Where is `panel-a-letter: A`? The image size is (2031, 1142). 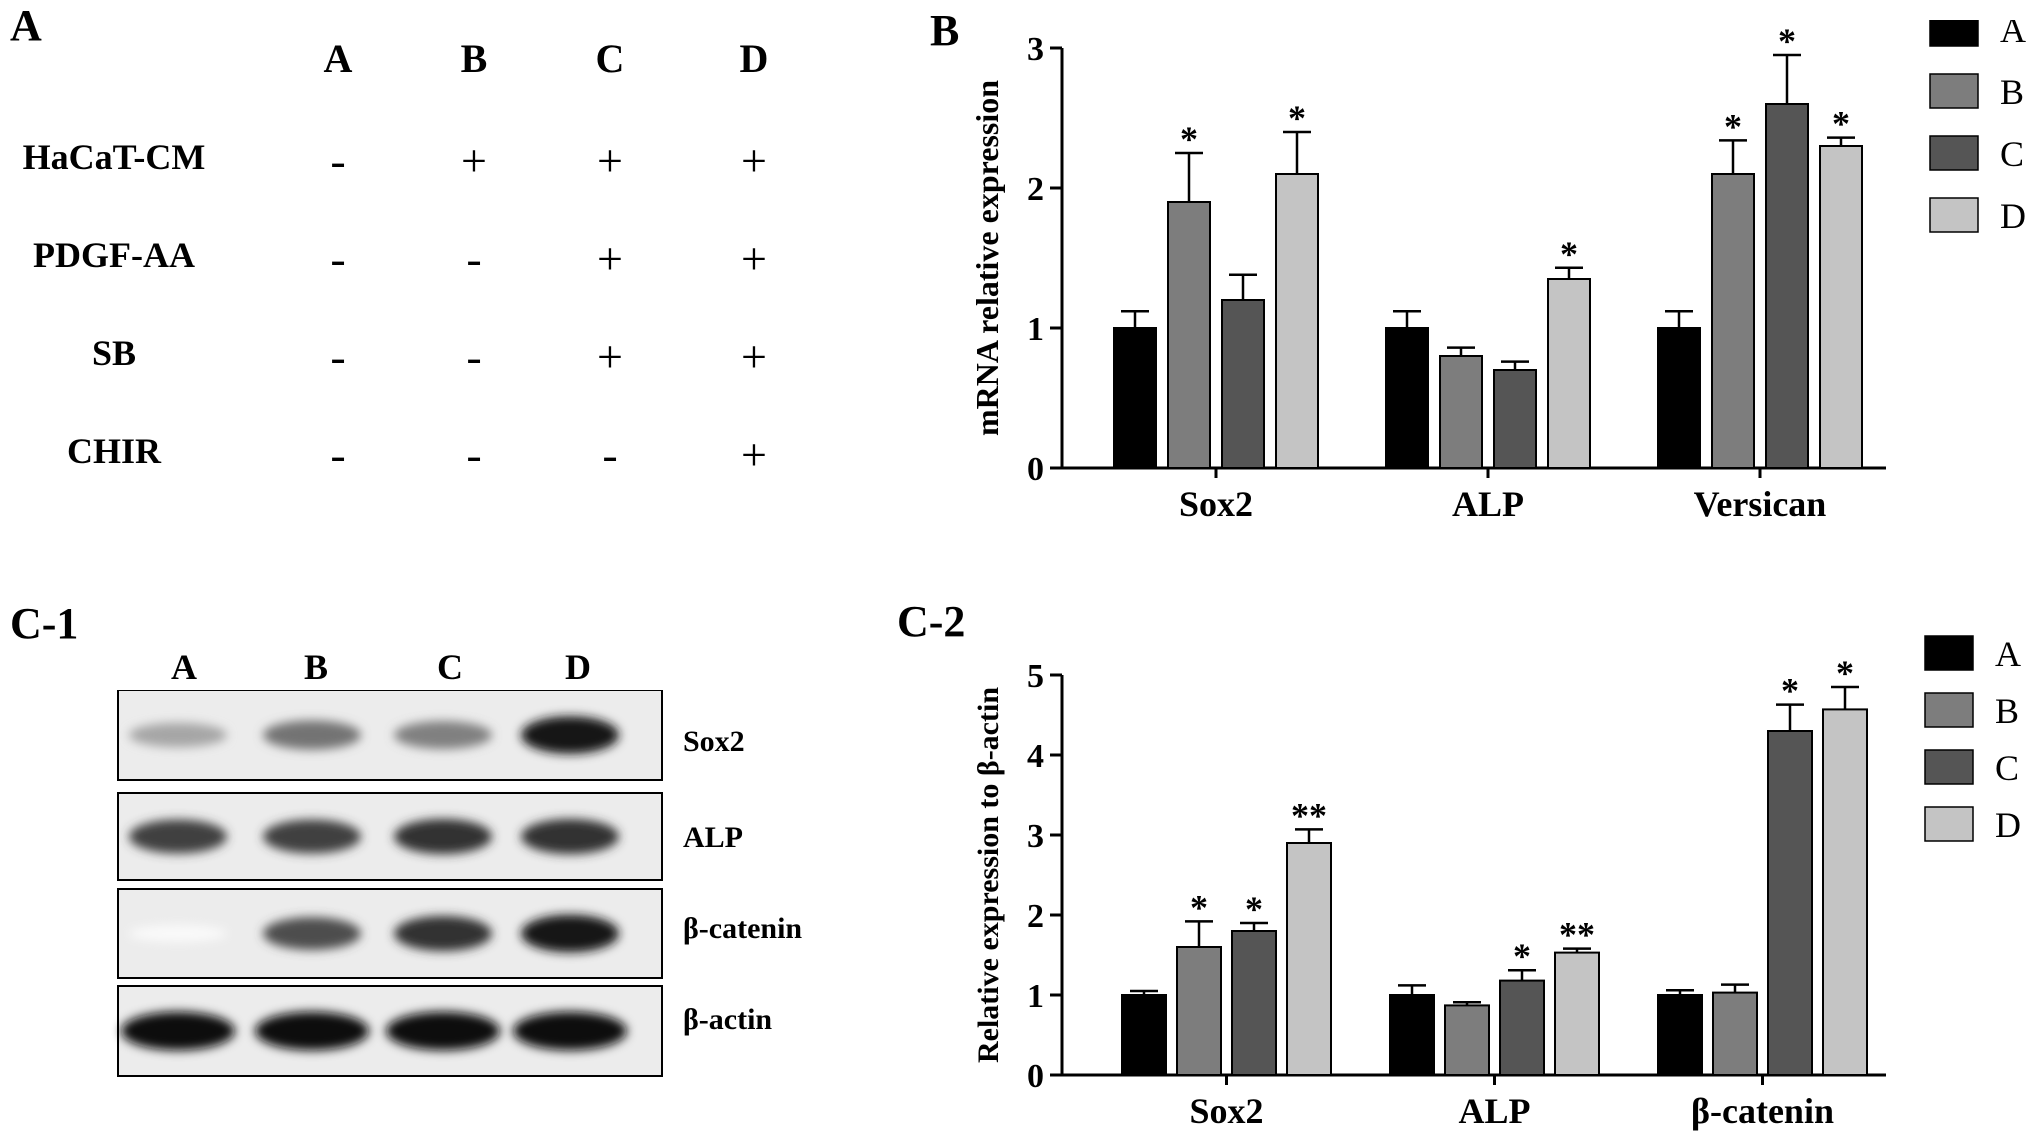 panel-a-letter: A is located at coordinates (26, 25).